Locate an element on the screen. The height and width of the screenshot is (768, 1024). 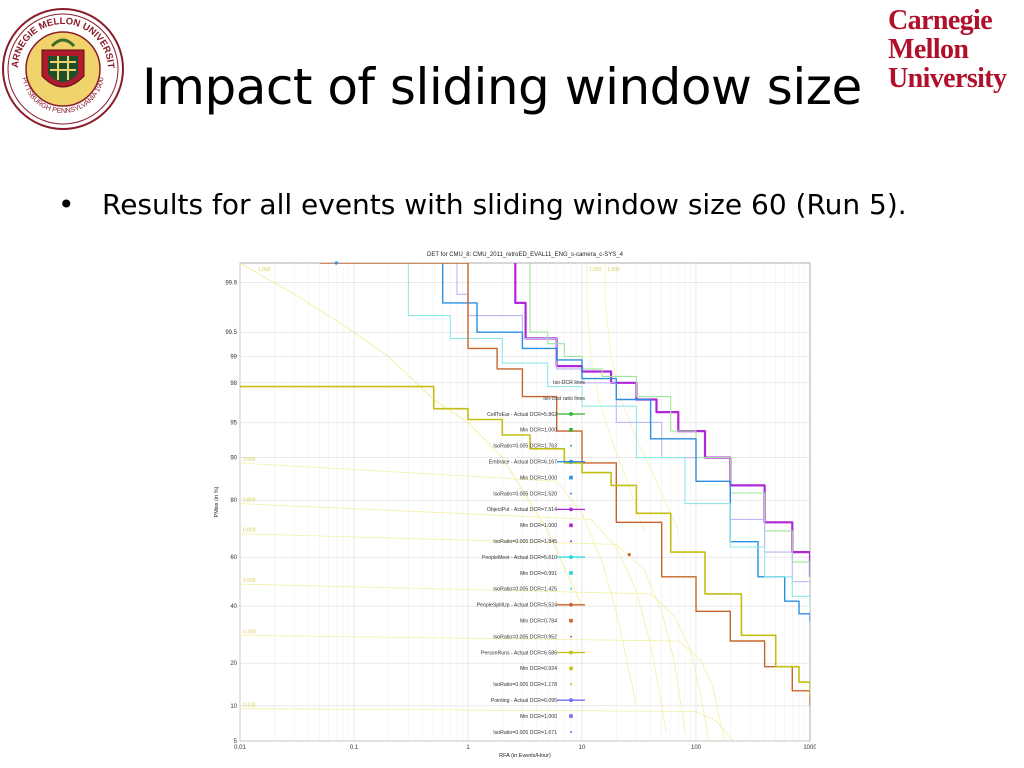
x-tick-label: 0.01 is located at coordinates (240, 748).